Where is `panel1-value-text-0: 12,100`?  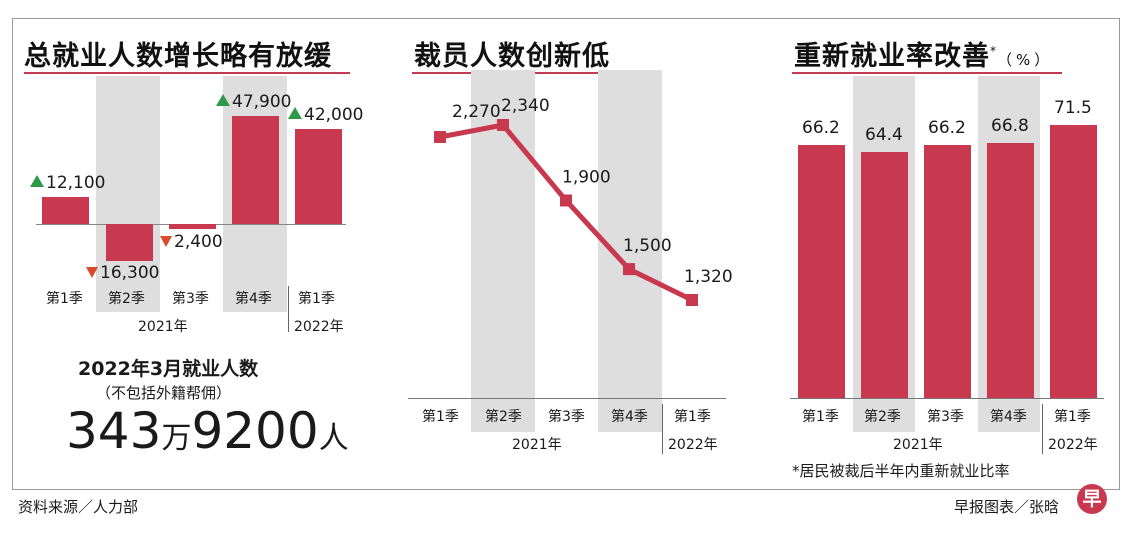
panel1-value-text-0: 12,100 is located at coordinates (76, 182).